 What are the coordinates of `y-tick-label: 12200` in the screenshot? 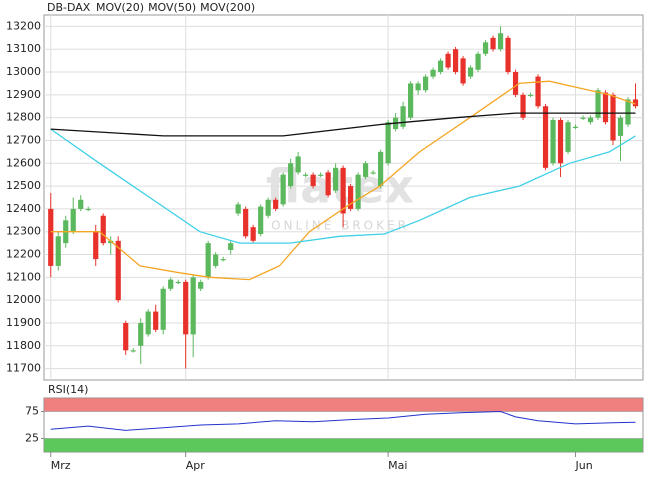 It's located at (23, 254).